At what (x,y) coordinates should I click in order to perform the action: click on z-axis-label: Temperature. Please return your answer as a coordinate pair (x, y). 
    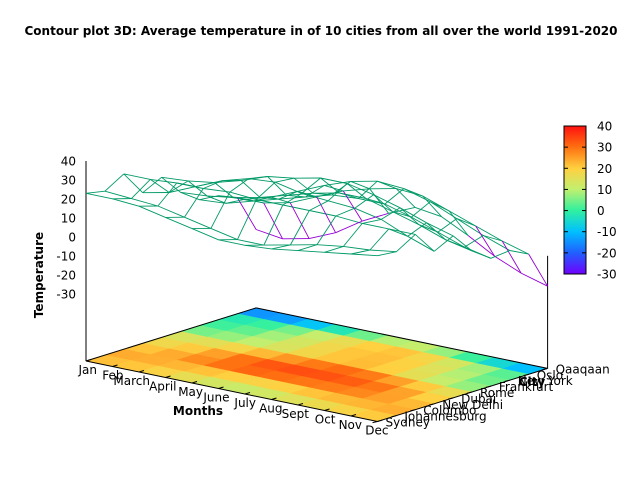
    Looking at the image, I should click on (39, 275).